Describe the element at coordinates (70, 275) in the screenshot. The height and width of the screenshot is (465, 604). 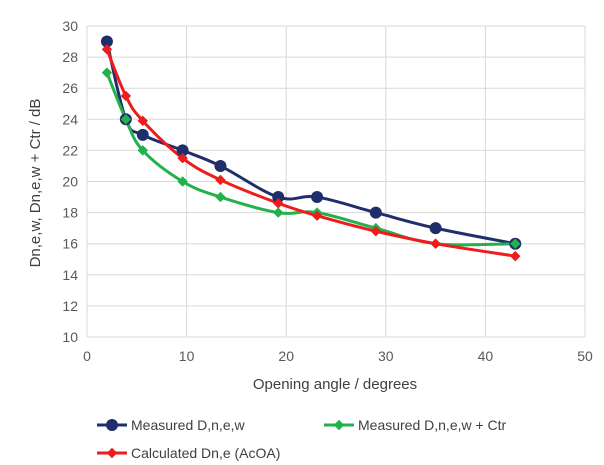
I see `y-tick-label: 14` at that location.